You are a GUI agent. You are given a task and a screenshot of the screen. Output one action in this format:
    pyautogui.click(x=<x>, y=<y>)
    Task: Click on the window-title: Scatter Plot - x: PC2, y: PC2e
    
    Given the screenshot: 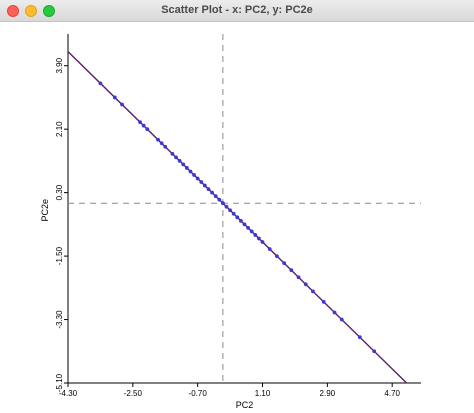 What is the action you would take?
    pyautogui.click(x=237, y=10)
    